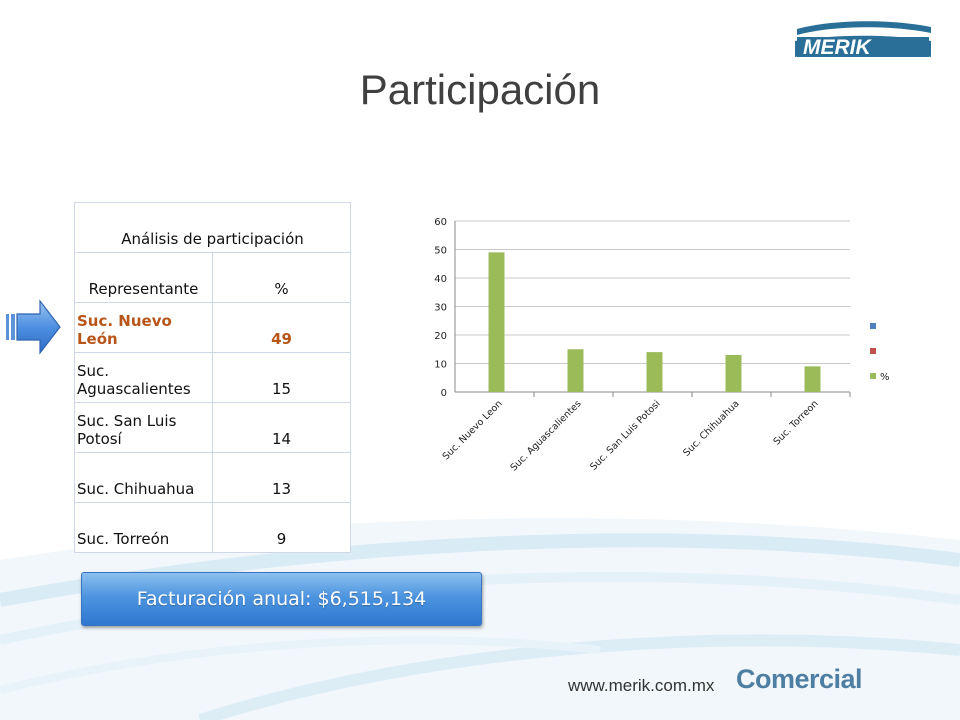 The width and height of the screenshot is (960, 720). Describe the element at coordinates (143, 427) in the screenshot. I see `row-name: Suc. San Luis Potosí` at that location.